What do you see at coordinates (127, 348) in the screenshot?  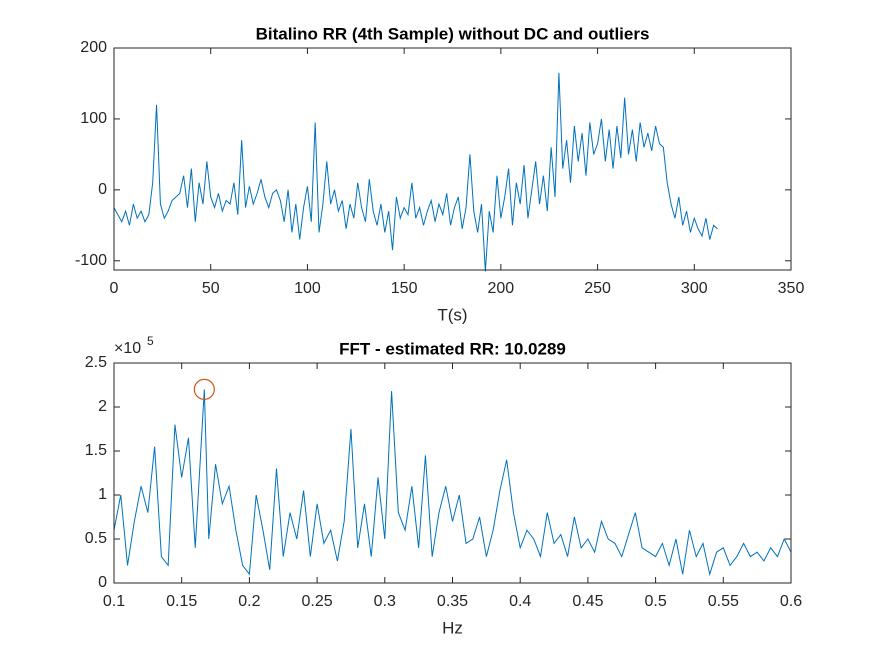 I see `y-multiplier: ×10` at bounding box center [127, 348].